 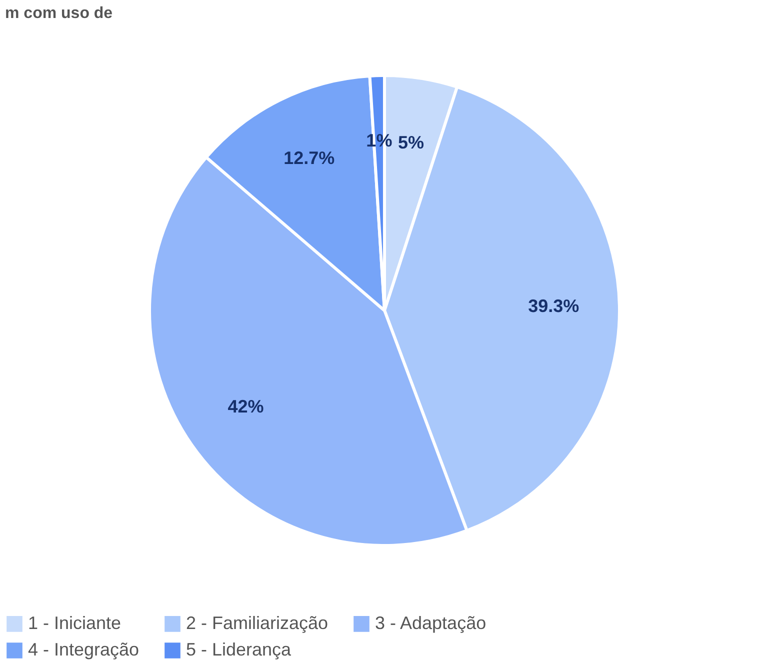 I want to click on legend-label: 3 - Adaptação, so click(x=430, y=622).